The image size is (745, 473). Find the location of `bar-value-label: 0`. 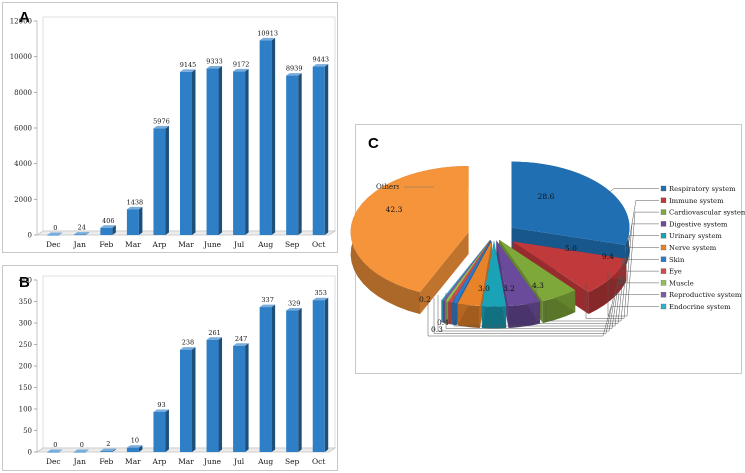

bar-value-label: 0 is located at coordinates (55, 228).